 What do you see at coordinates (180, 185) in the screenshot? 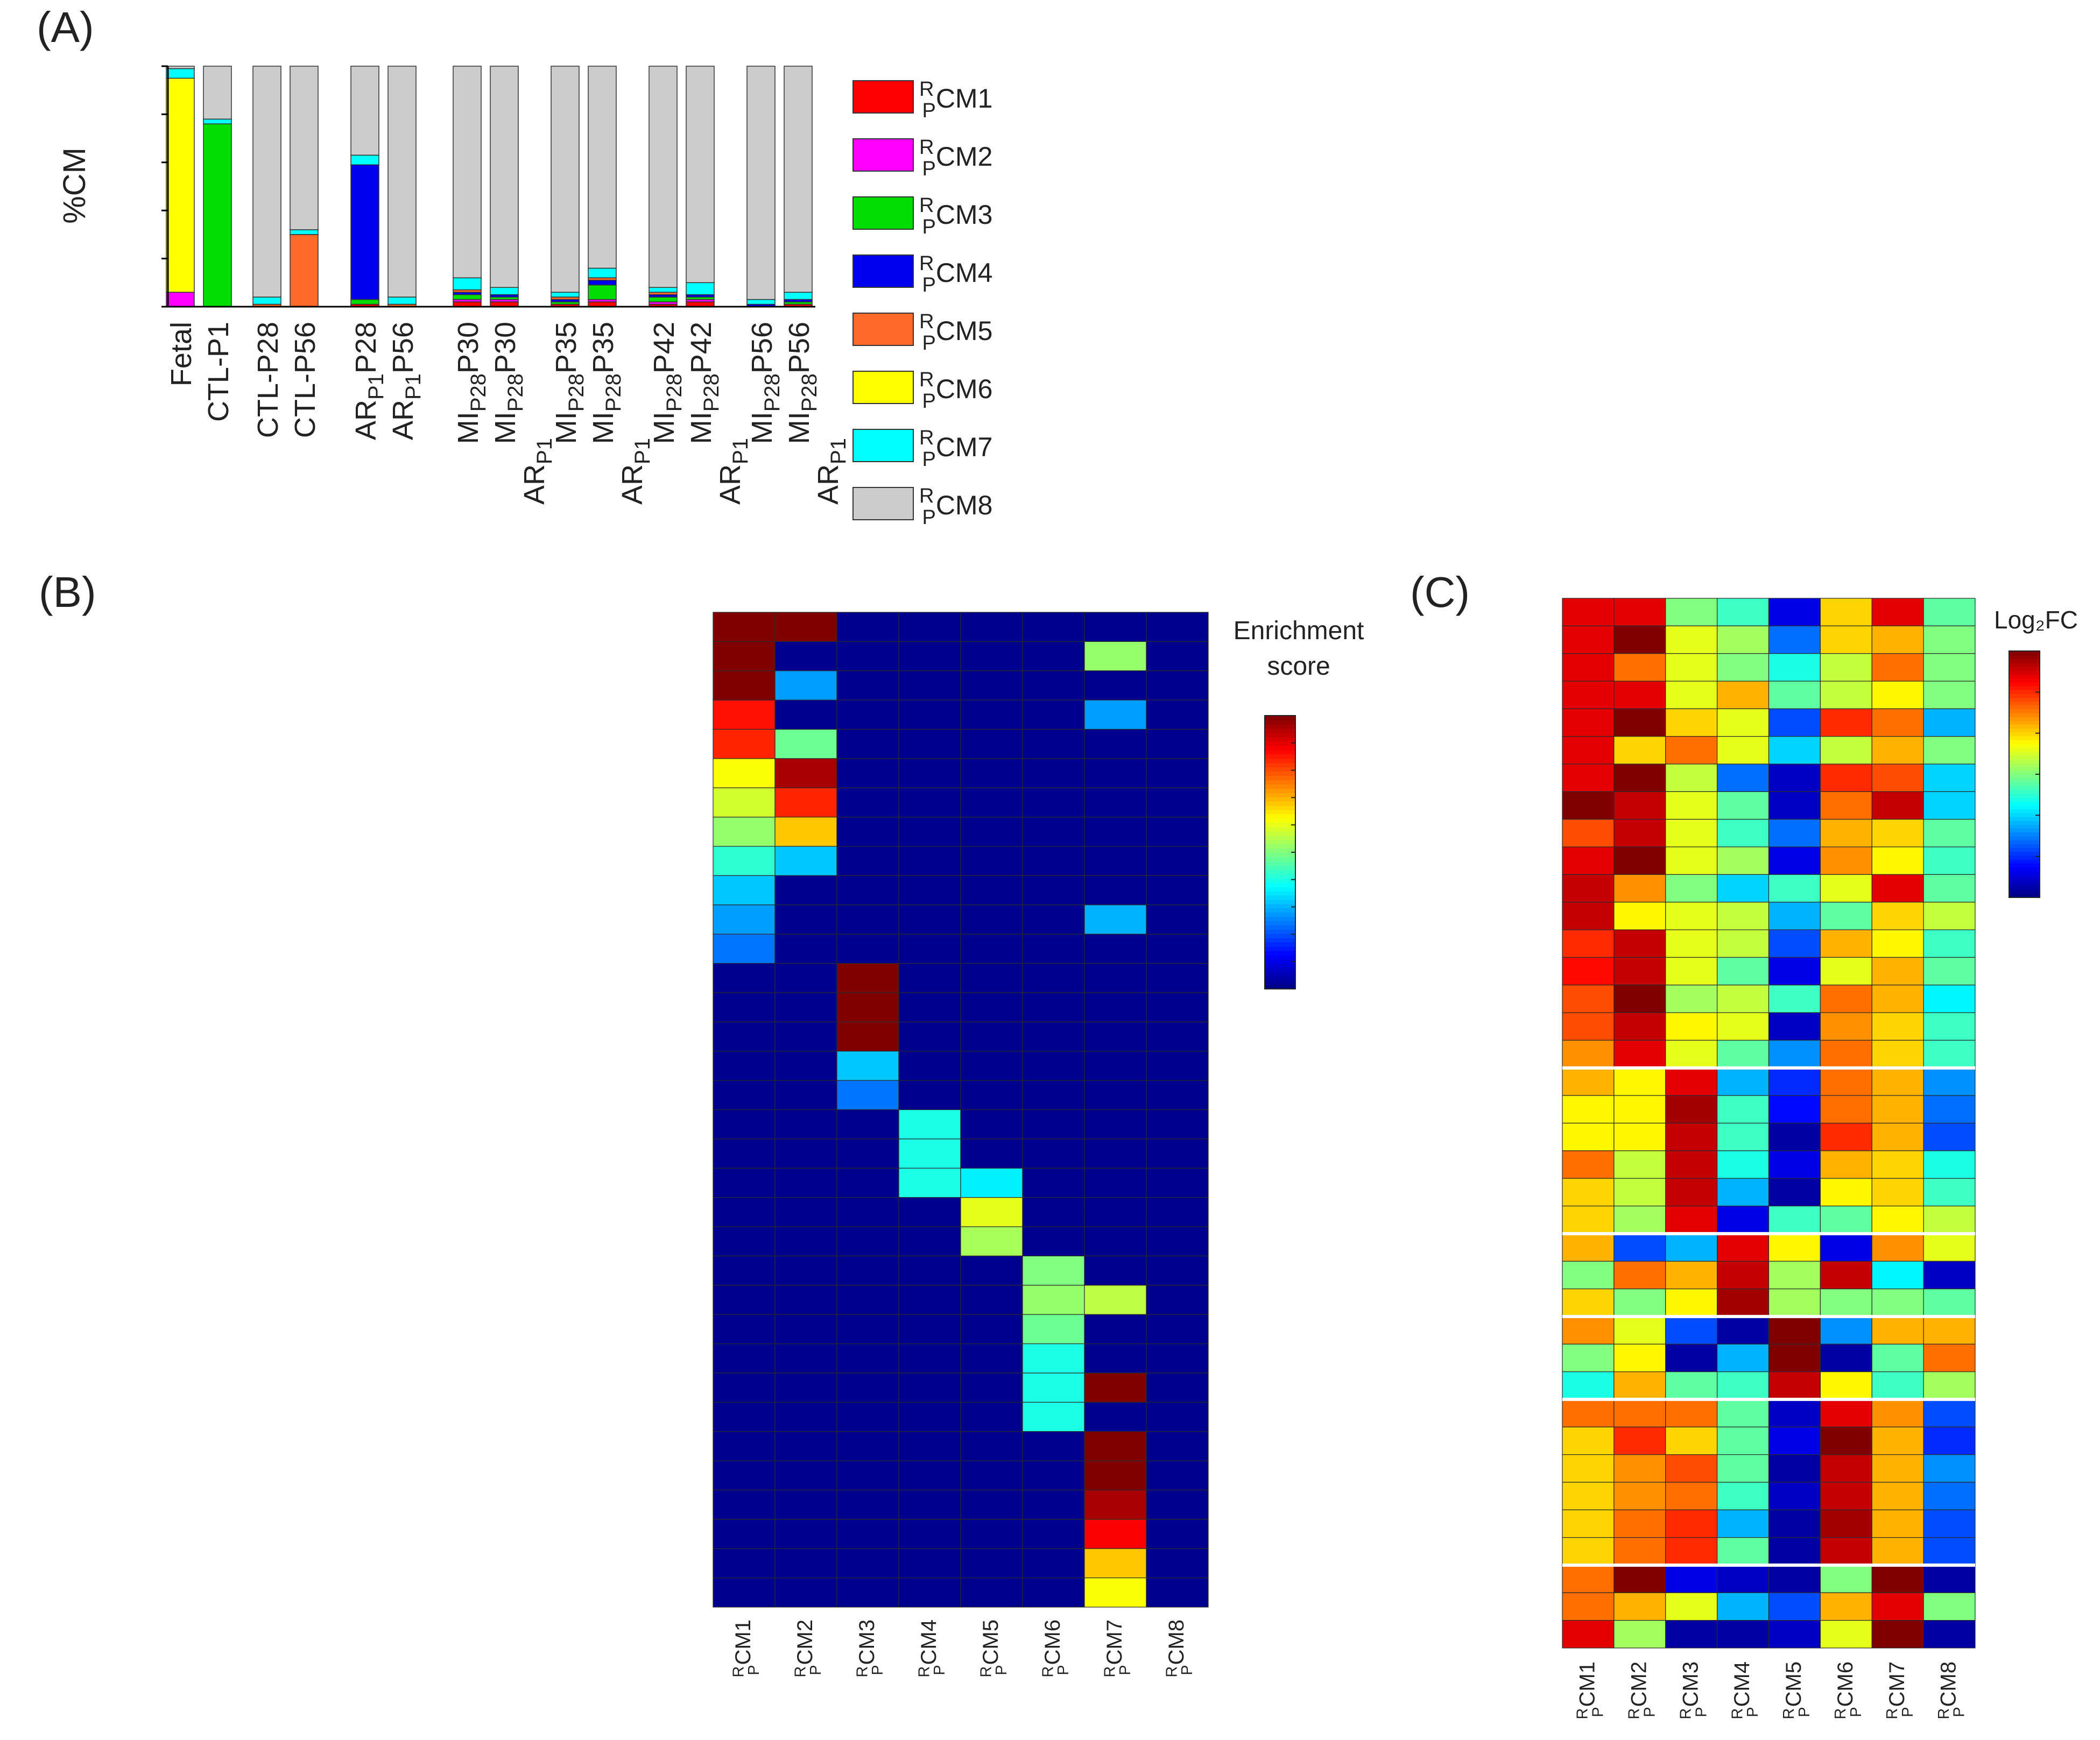
I see `bar-segment-cm6` at bounding box center [180, 185].